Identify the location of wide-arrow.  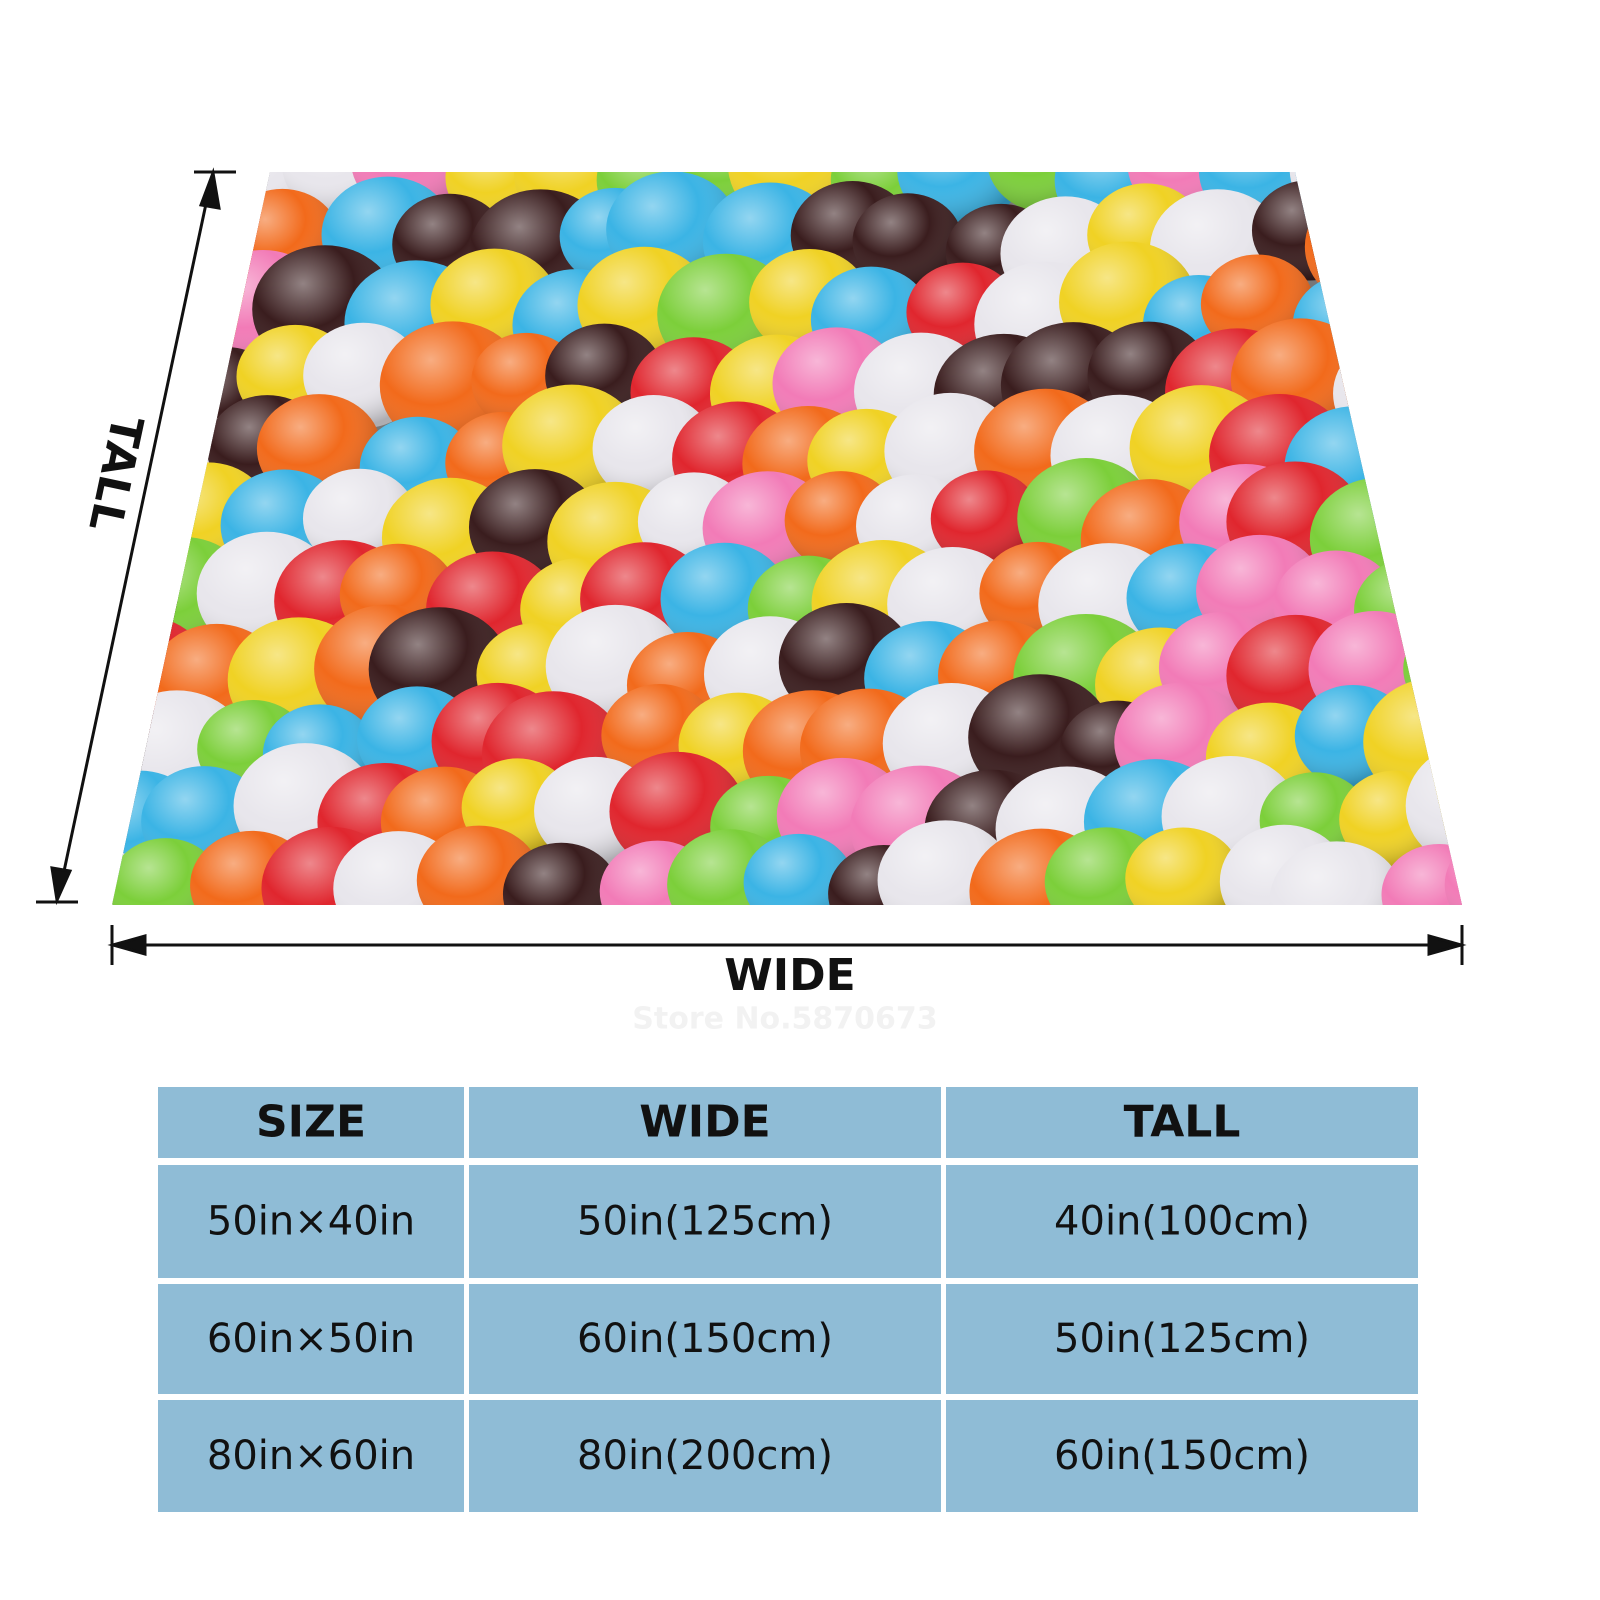
(787, 945).